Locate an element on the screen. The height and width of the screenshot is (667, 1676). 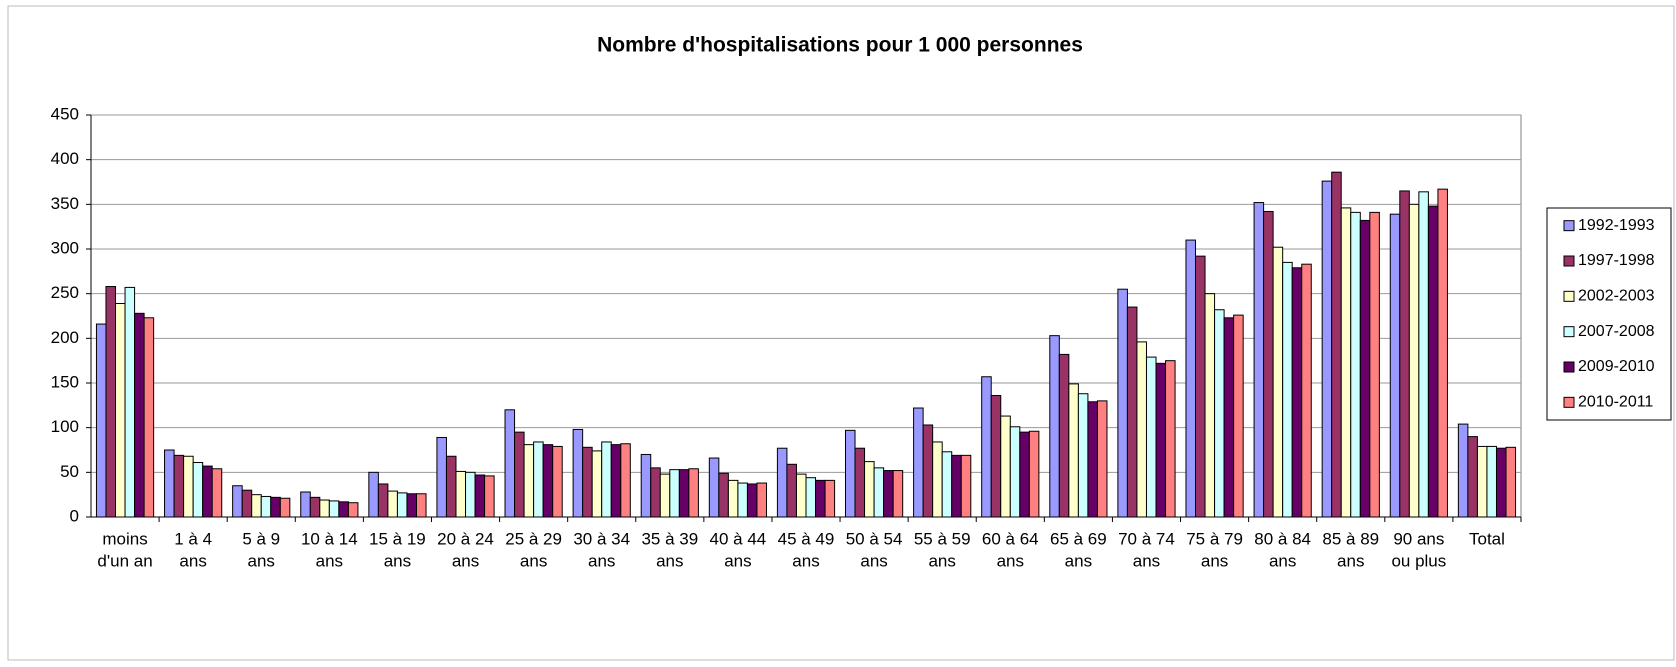
x-tick-label: ou plus is located at coordinates (1418, 560).